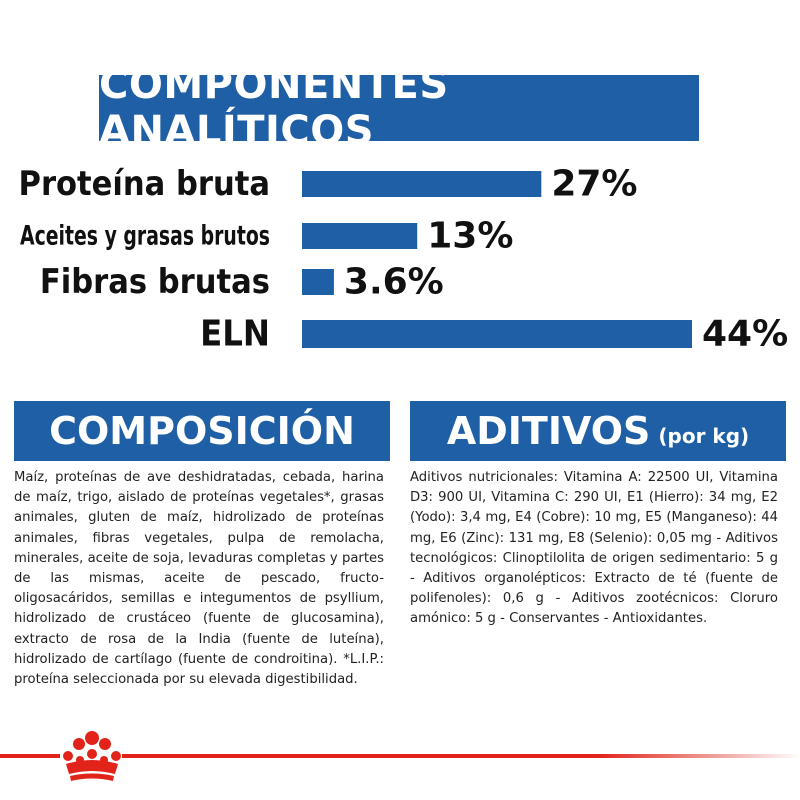  What do you see at coordinates (144, 184) in the screenshot?
I see `category-label: Proteína bruta` at bounding box center [144, 184].